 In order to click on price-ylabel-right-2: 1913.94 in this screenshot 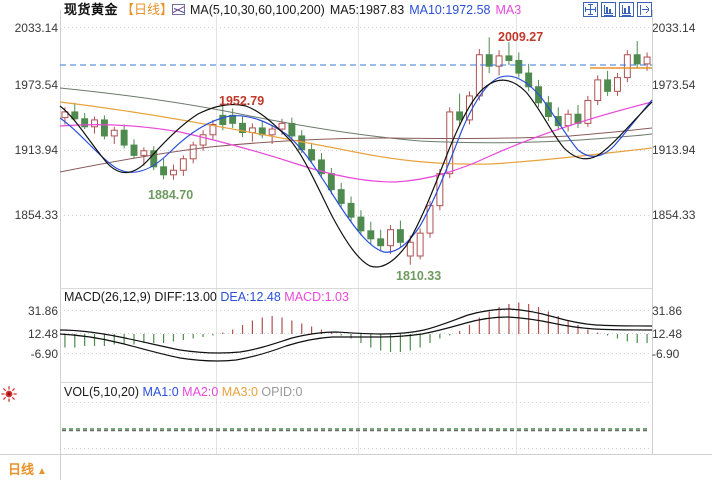, I will do `click(674, 150)`.